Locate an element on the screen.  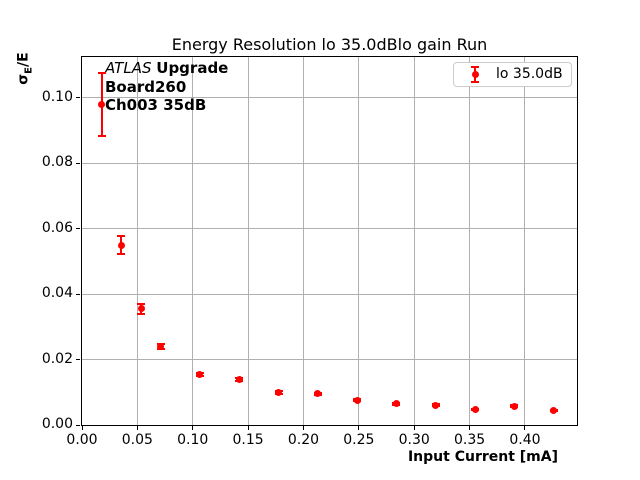
x-tick-label: 0.30 is located at coordinates (414, 440).